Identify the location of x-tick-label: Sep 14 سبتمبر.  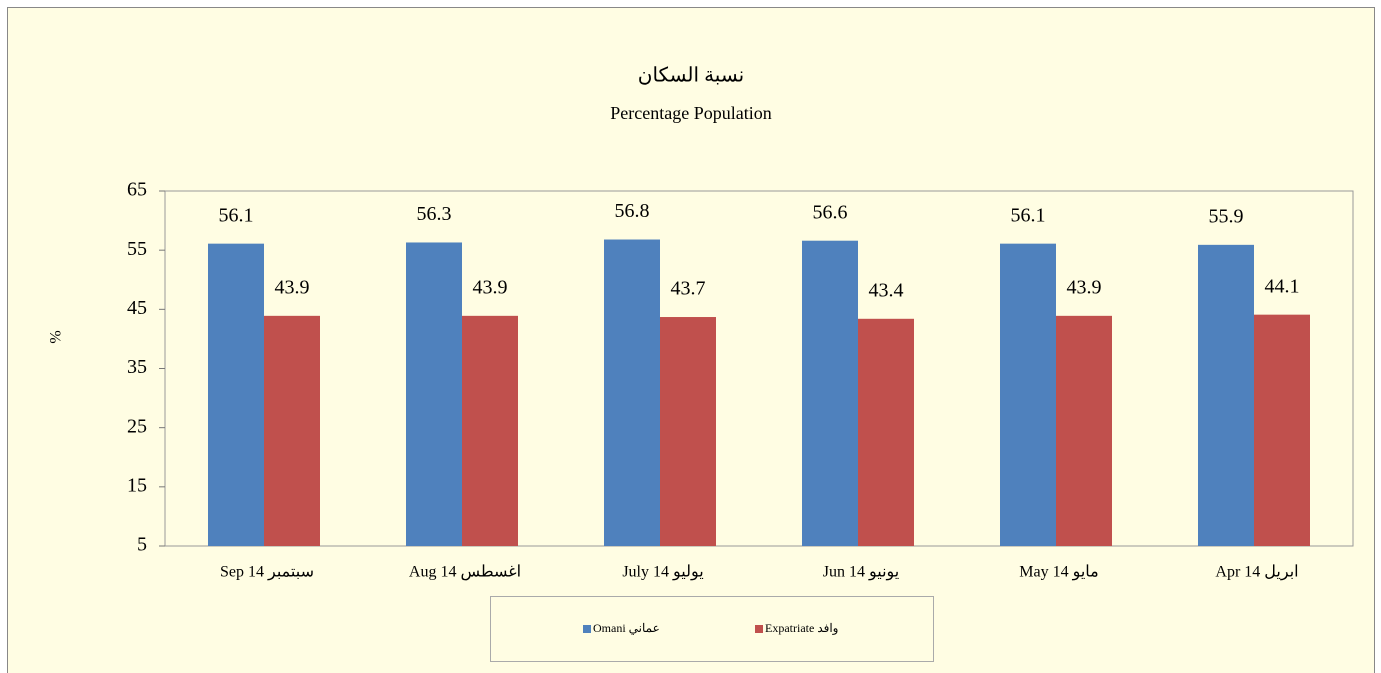
(267, 572).